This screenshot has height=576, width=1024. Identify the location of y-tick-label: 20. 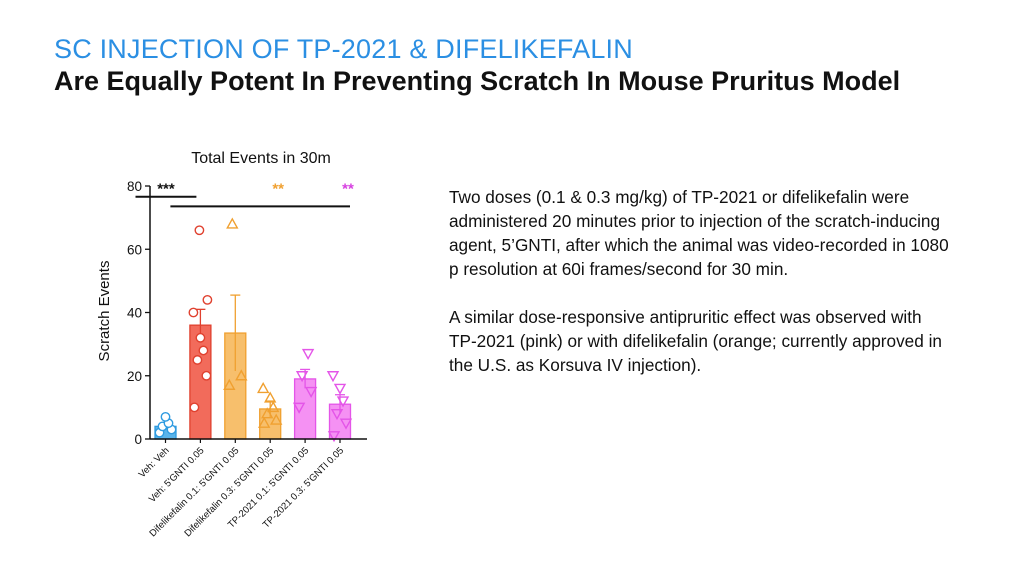
(134, 376).